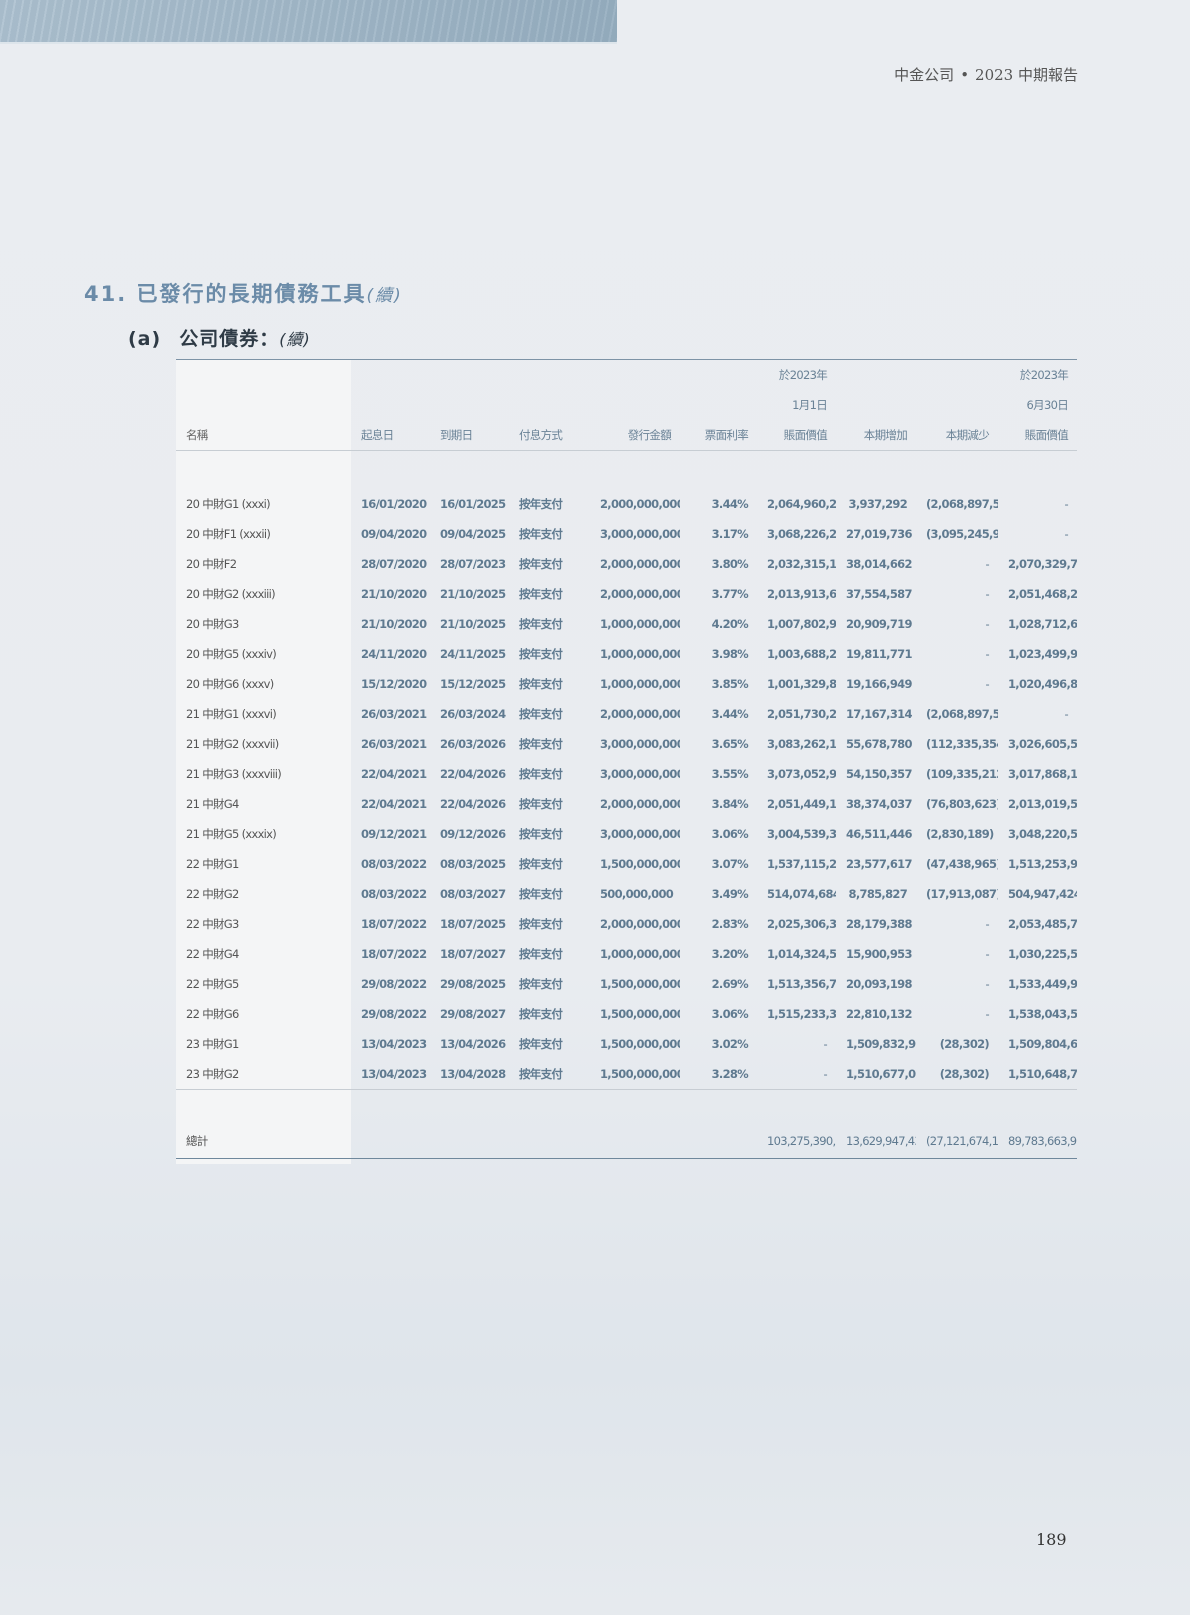 The height and width of the screenshot is (1615, 1190). I want to click on table-row-cell: 26/03/2021, so click(394, 714).